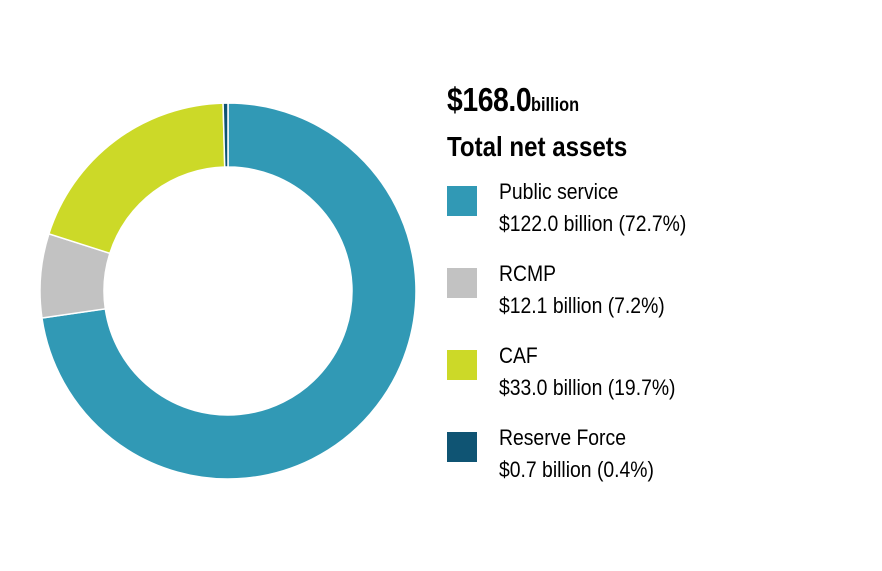  I want to click on donut-slice-reserve-force, so click(225, 135).